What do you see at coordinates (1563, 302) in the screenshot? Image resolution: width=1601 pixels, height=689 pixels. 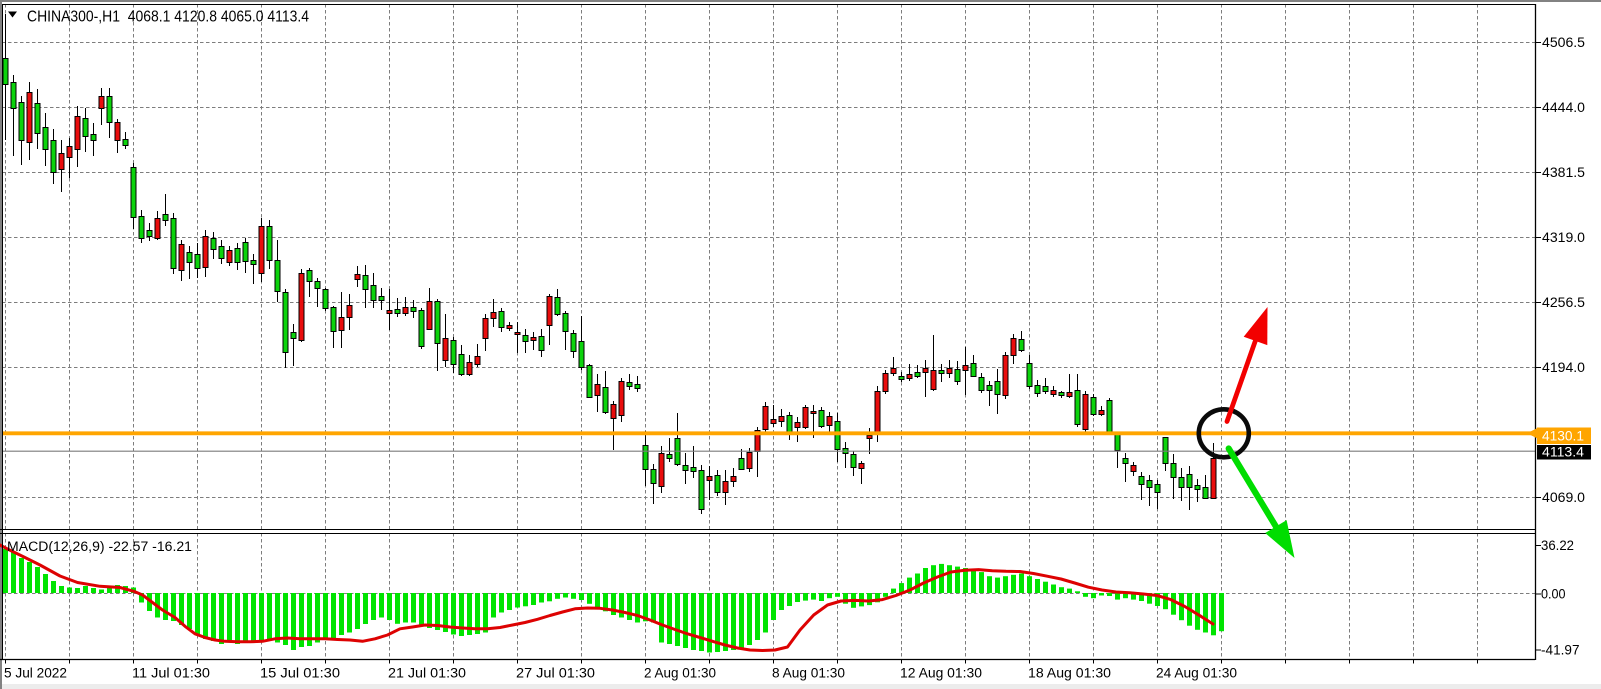 I see `svg-text: 4256.5` at bounding box center [1563, 302].